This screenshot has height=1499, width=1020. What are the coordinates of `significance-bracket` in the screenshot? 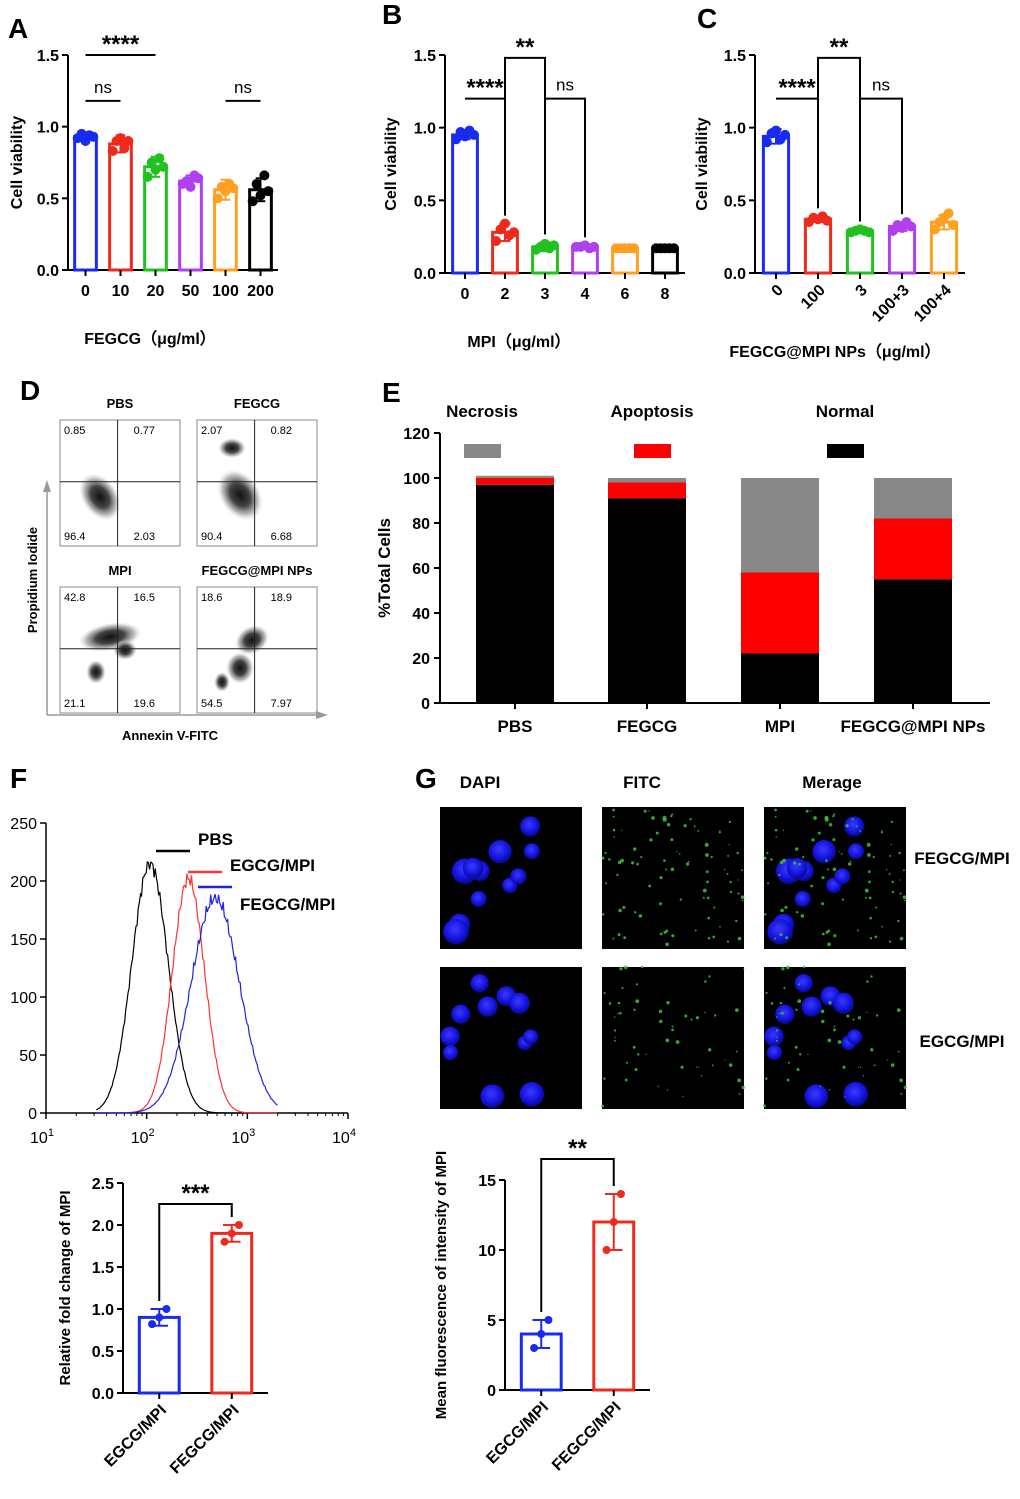 It's located at (881, 159).